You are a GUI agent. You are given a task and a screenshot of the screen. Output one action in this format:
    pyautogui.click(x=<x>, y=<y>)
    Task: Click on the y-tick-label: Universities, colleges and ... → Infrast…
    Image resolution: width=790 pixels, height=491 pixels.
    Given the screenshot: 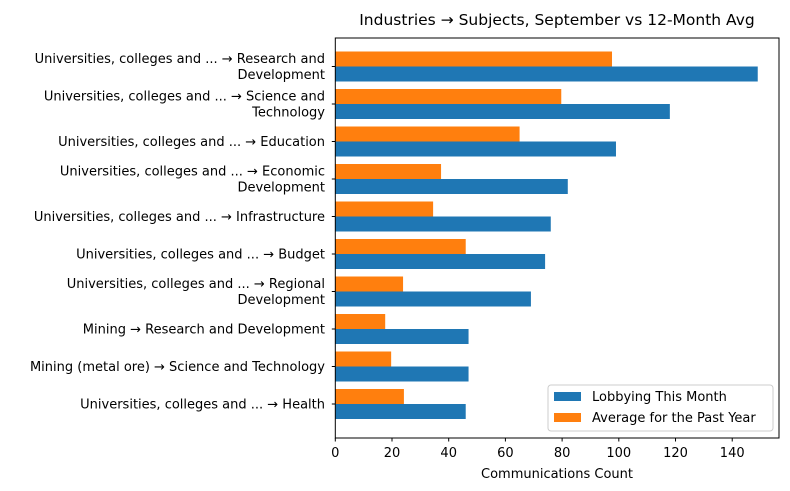 What is the action you would take?
    pyautogui.click(x=179, y=217)
    